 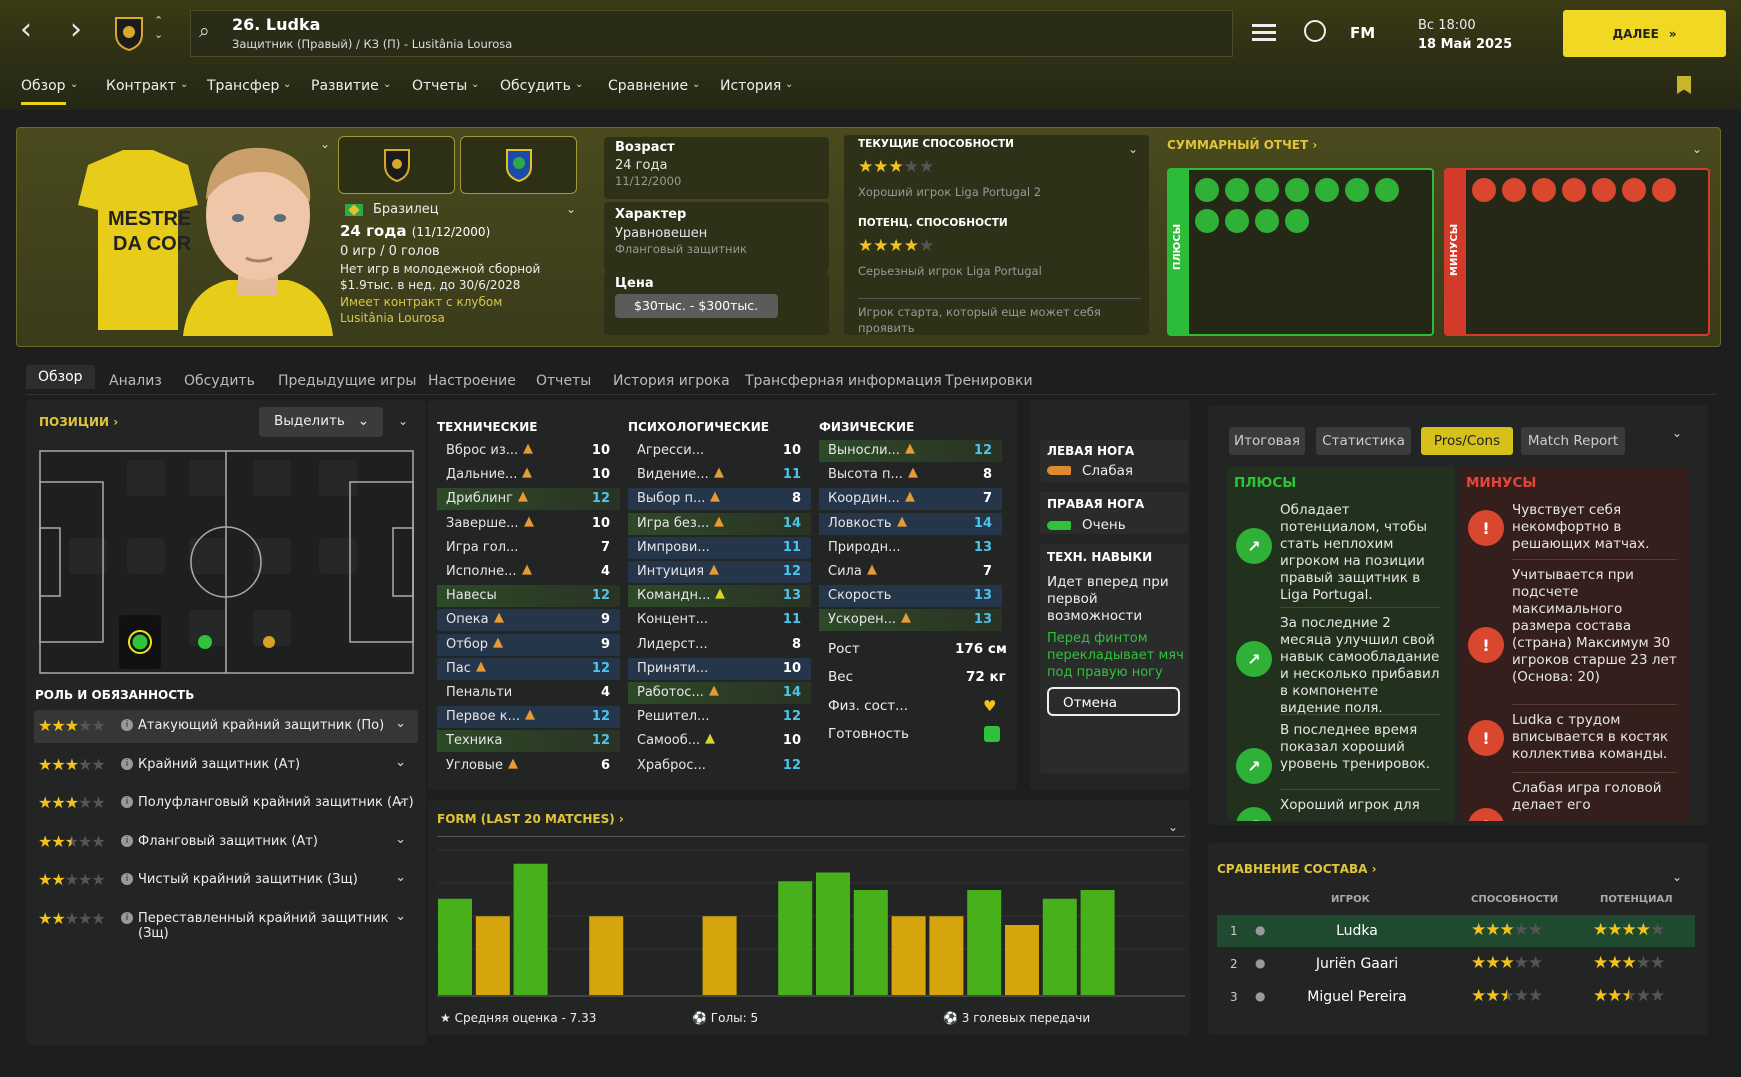 What do you see at coordinates (719, 451) in the screenshot?
I see `attribute-row: Агресси... 10` at bounding box center [719, 451].